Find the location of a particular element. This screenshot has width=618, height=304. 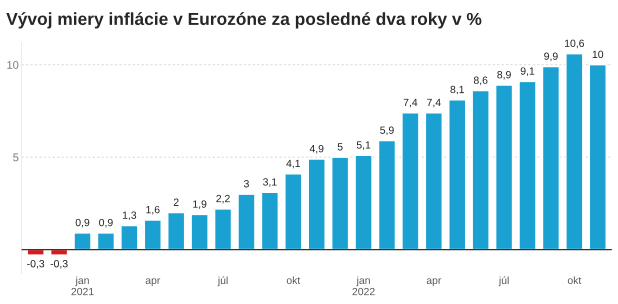

data-label: 8,9 is located at coordinates (504, 75).